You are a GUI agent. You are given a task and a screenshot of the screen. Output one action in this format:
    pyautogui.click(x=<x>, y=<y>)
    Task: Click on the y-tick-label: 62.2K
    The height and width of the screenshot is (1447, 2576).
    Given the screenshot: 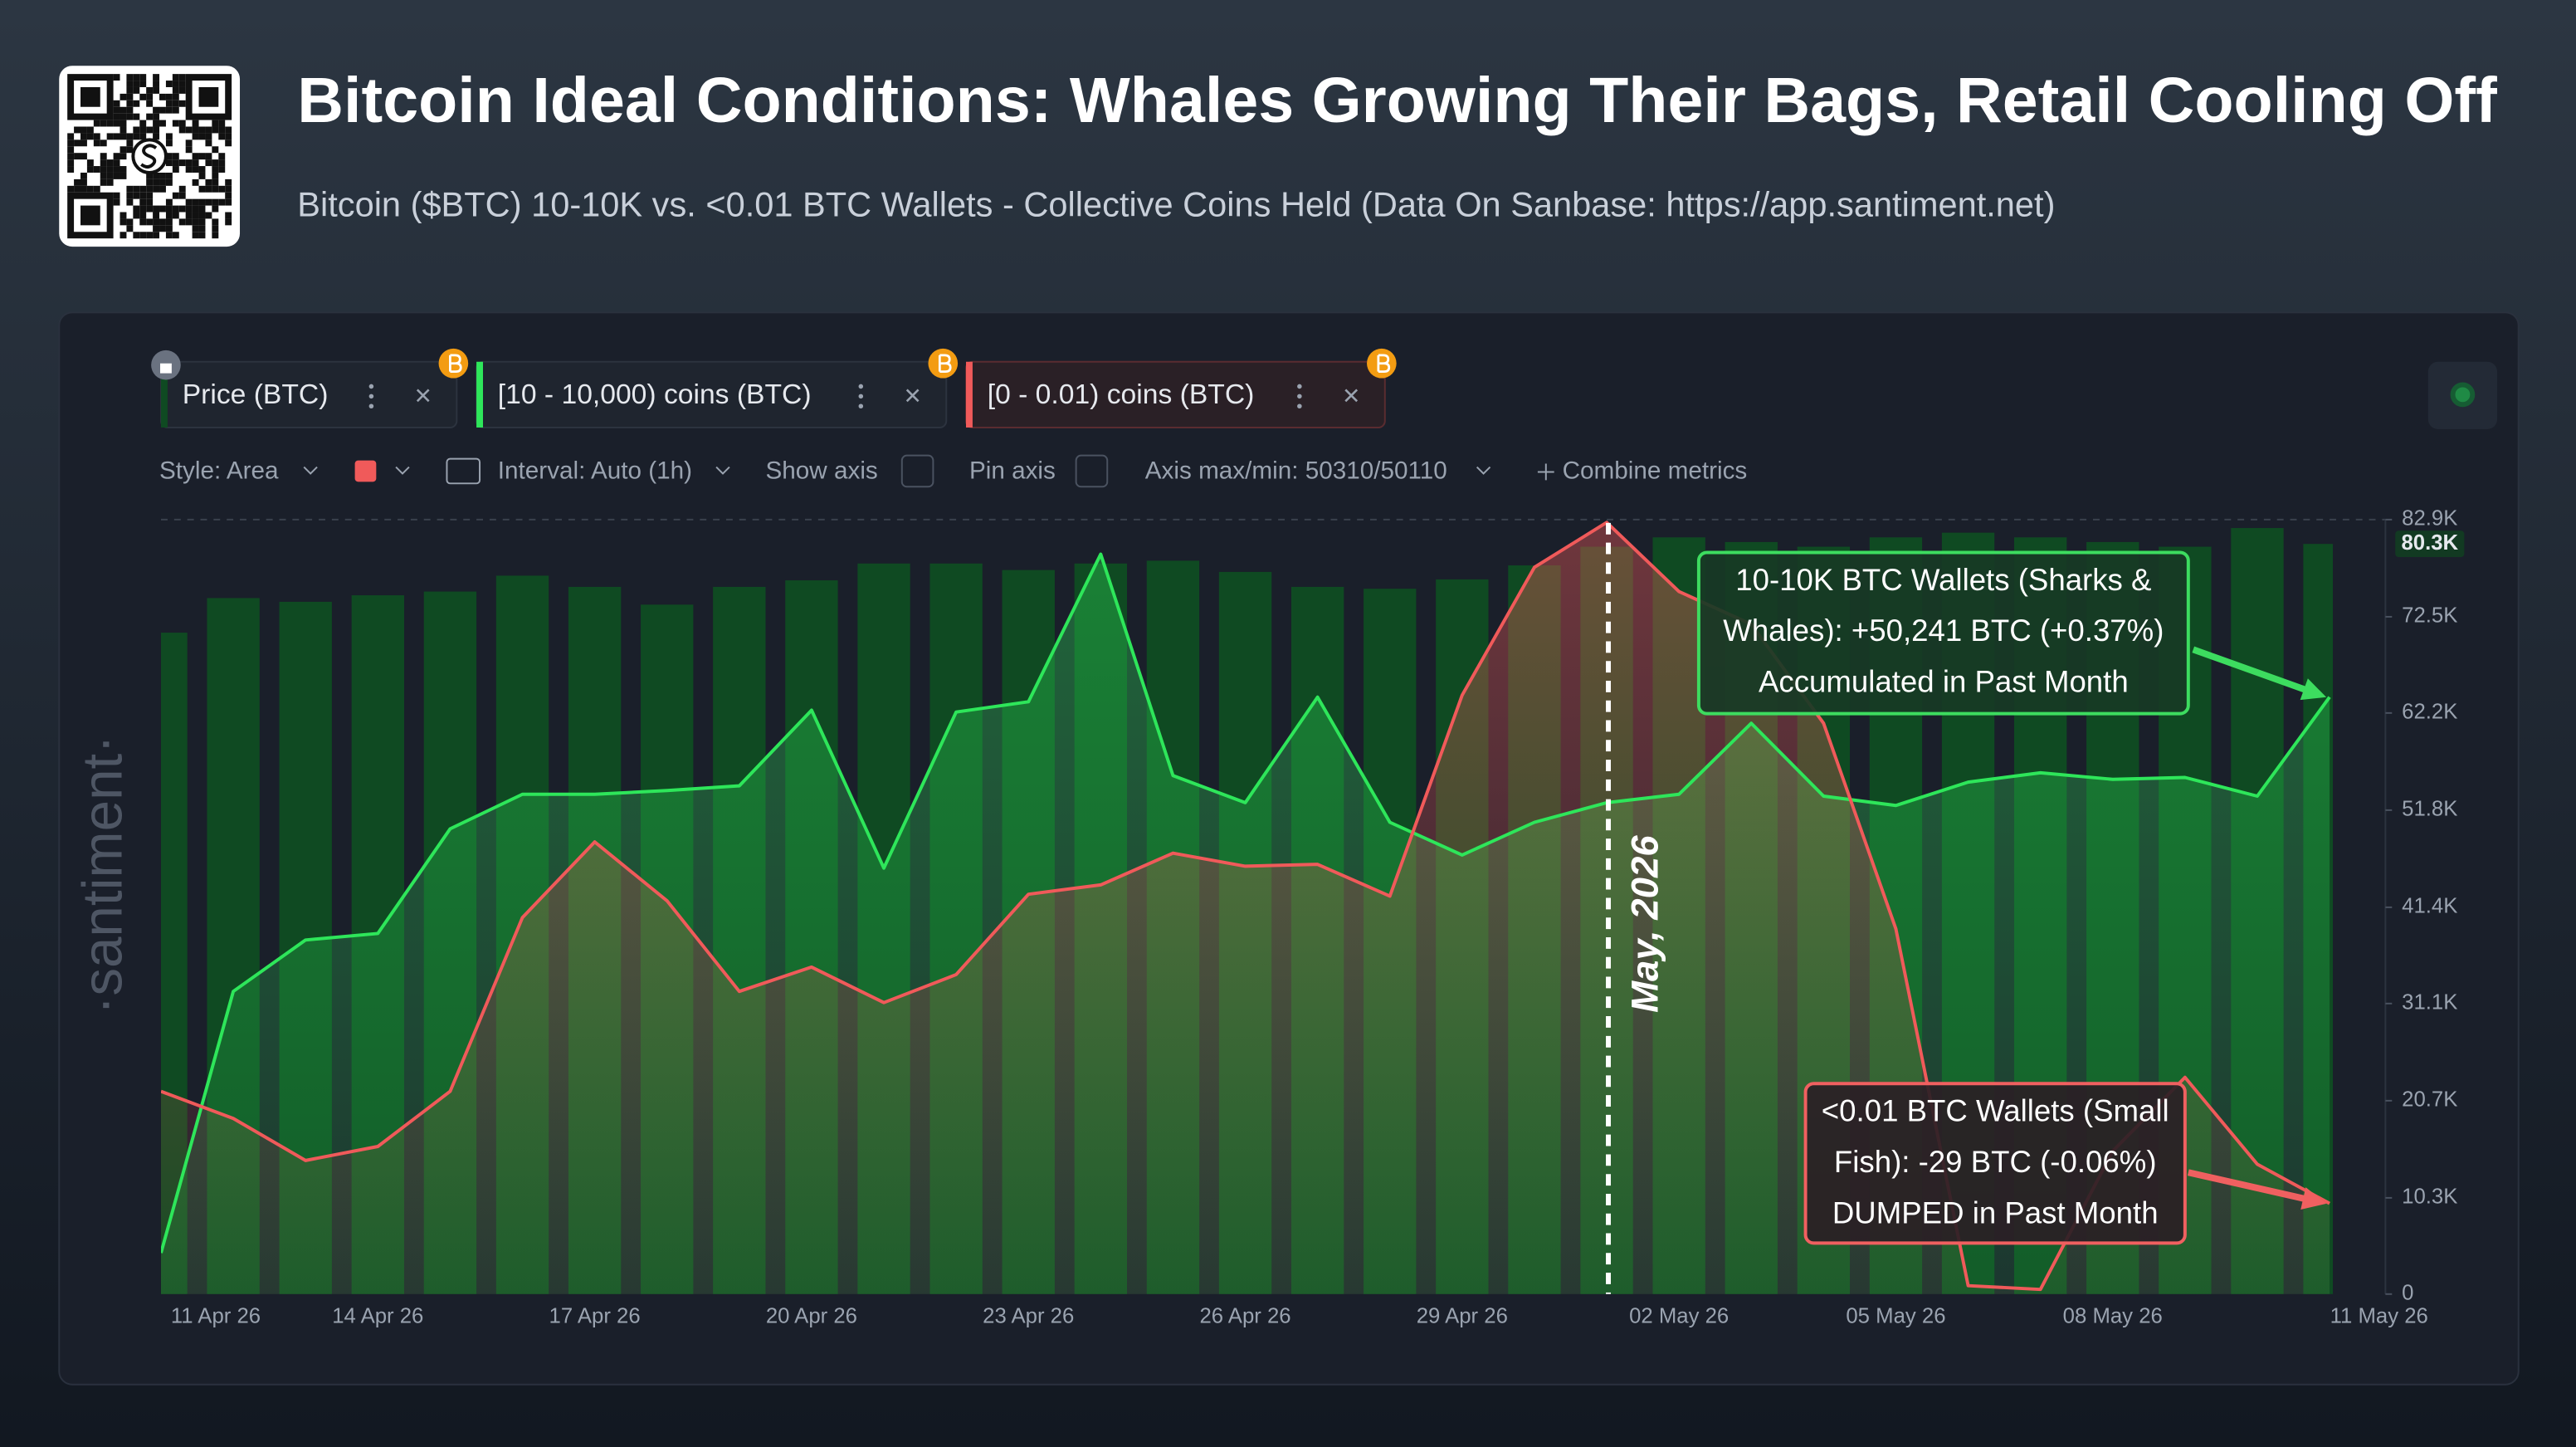 What is the action you would take?
    pyautogui.click(x=2429, y=712)
    